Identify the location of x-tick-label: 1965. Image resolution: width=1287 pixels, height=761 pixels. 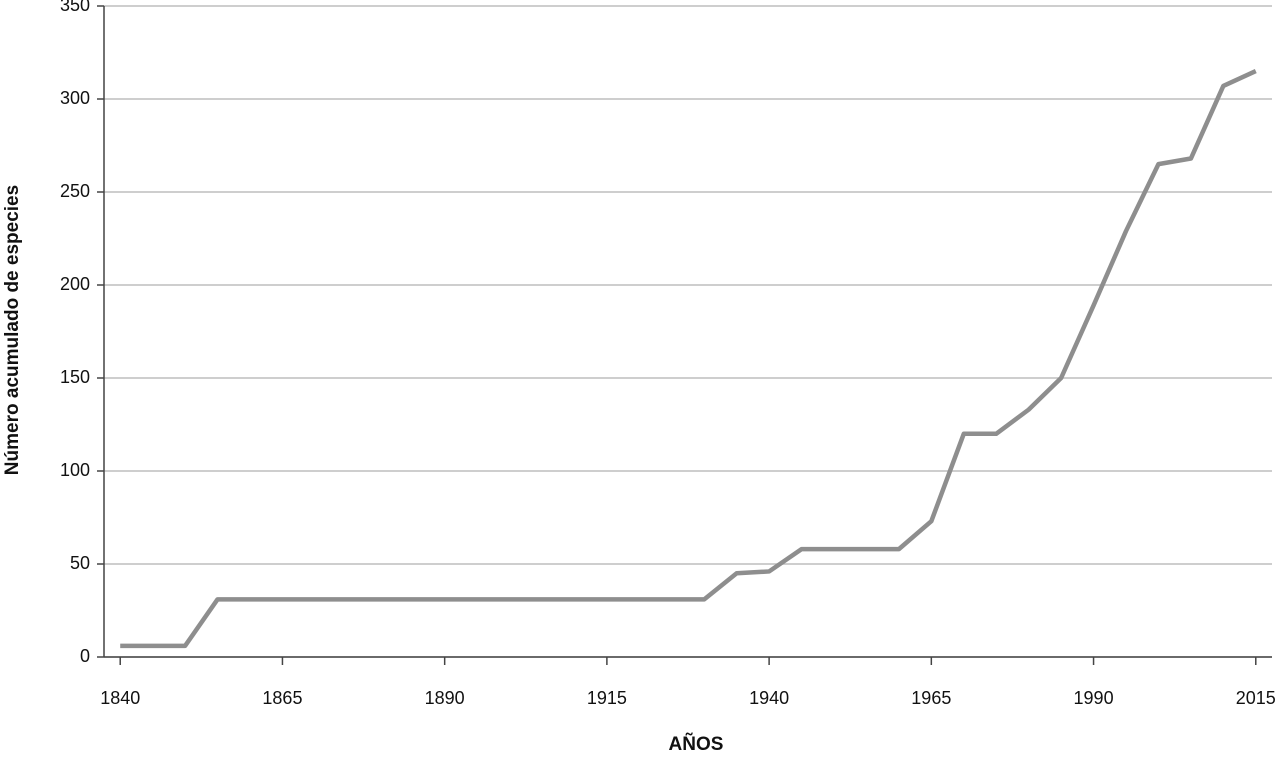
(931, 698).